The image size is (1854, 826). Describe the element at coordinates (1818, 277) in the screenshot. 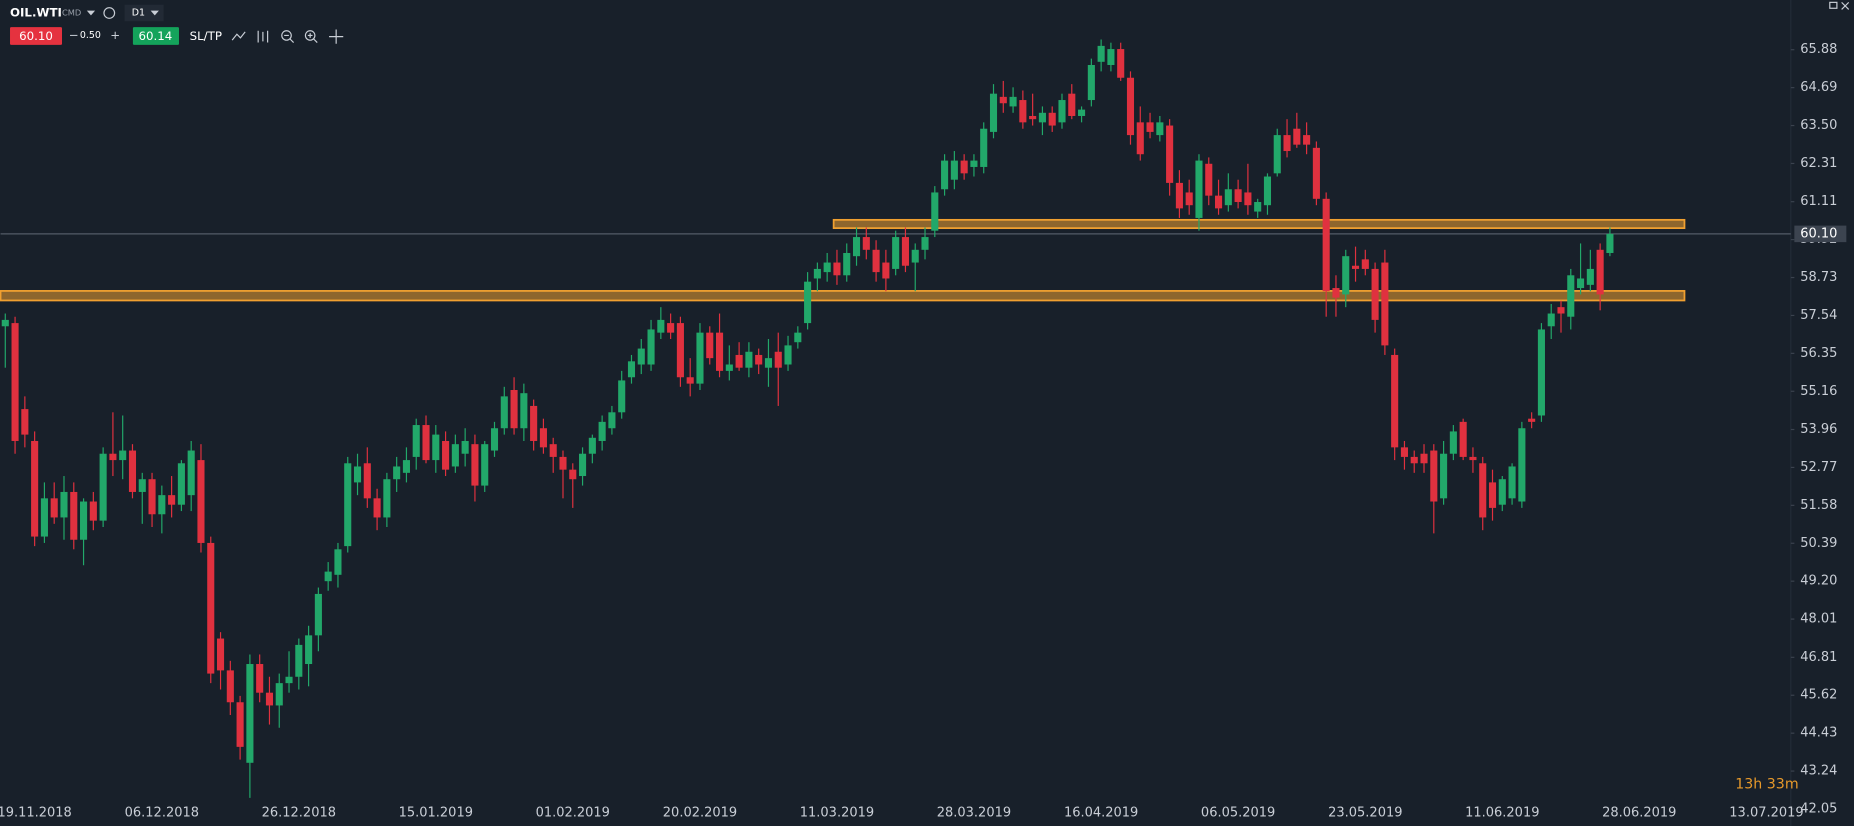

I see `y-tick-label: 58.73` at that location.